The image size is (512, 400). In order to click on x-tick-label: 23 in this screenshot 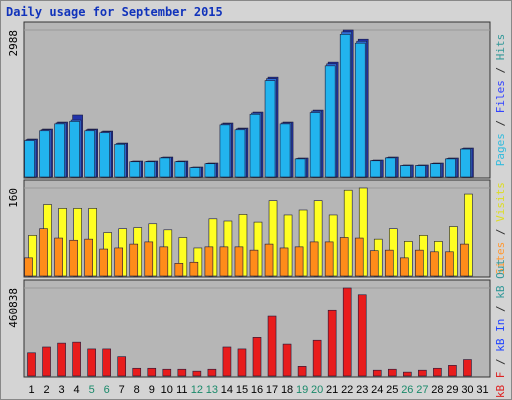, I will do `click(362, 390)`.